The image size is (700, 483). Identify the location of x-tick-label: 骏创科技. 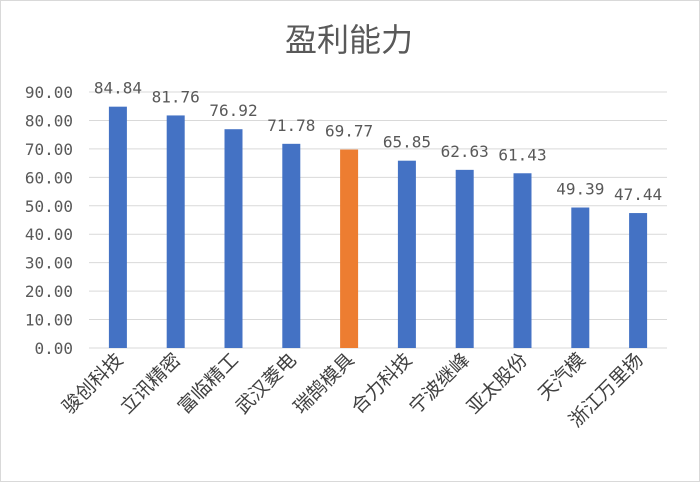
(92, 383).